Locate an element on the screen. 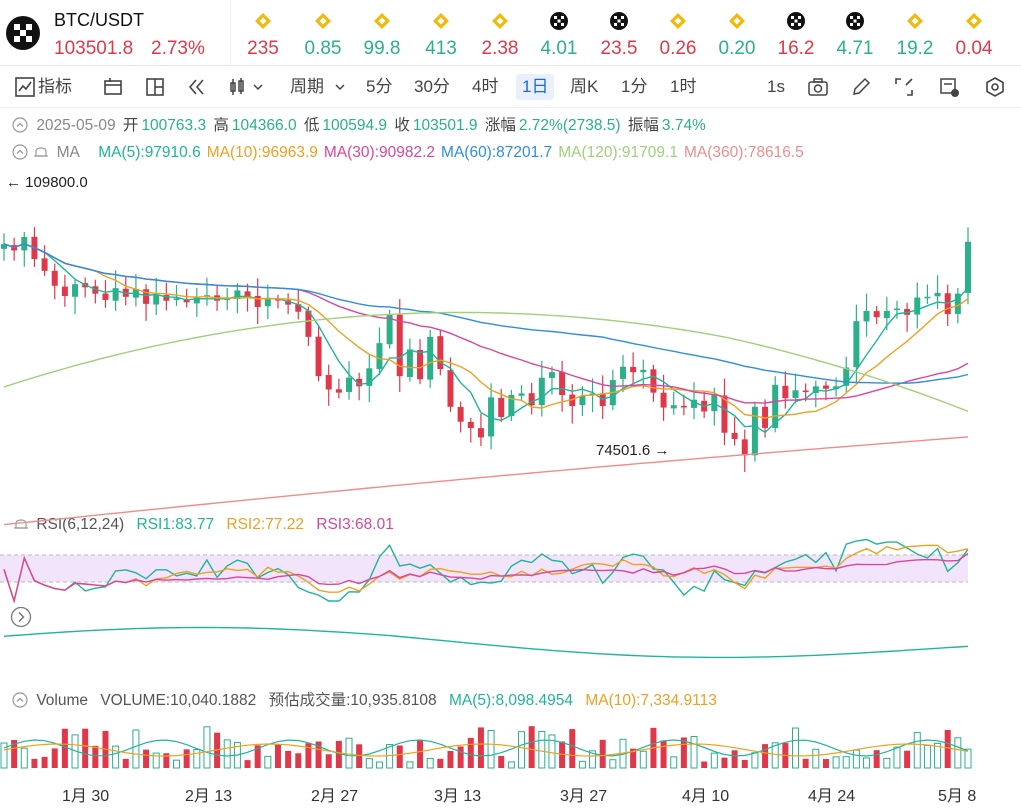 The image size is (1021, 811). ticker-item: 2.38 is located at coordinates (500, 34).